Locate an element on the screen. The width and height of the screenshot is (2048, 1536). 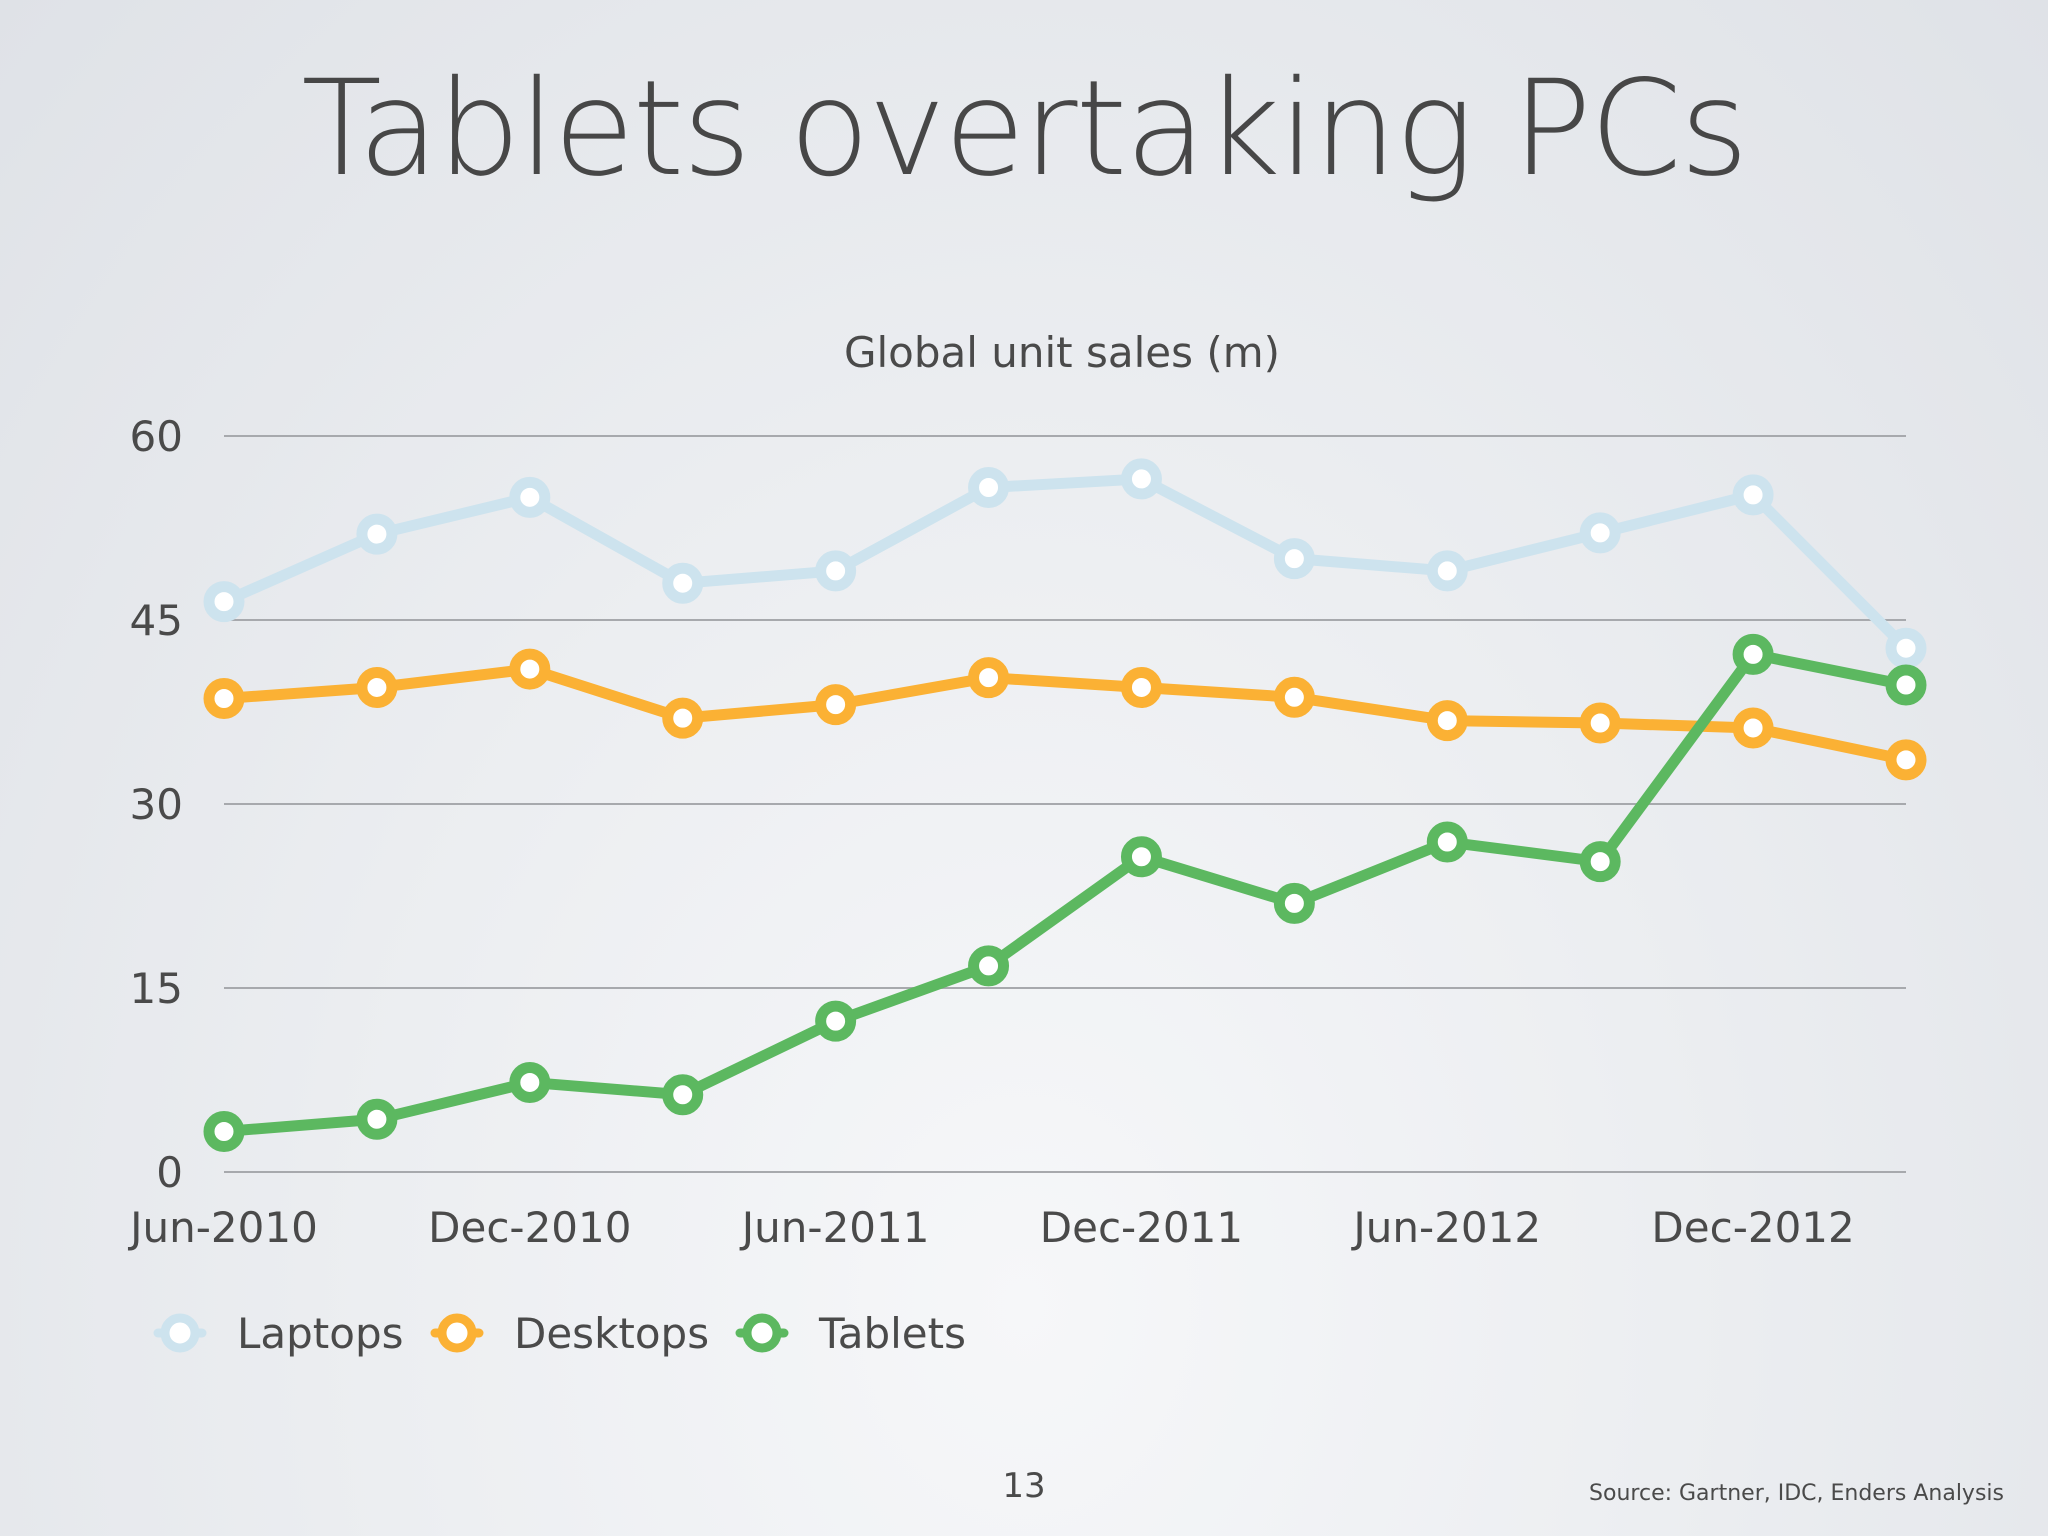
legend-label: Desktops is located at coordinates (611, 1333).